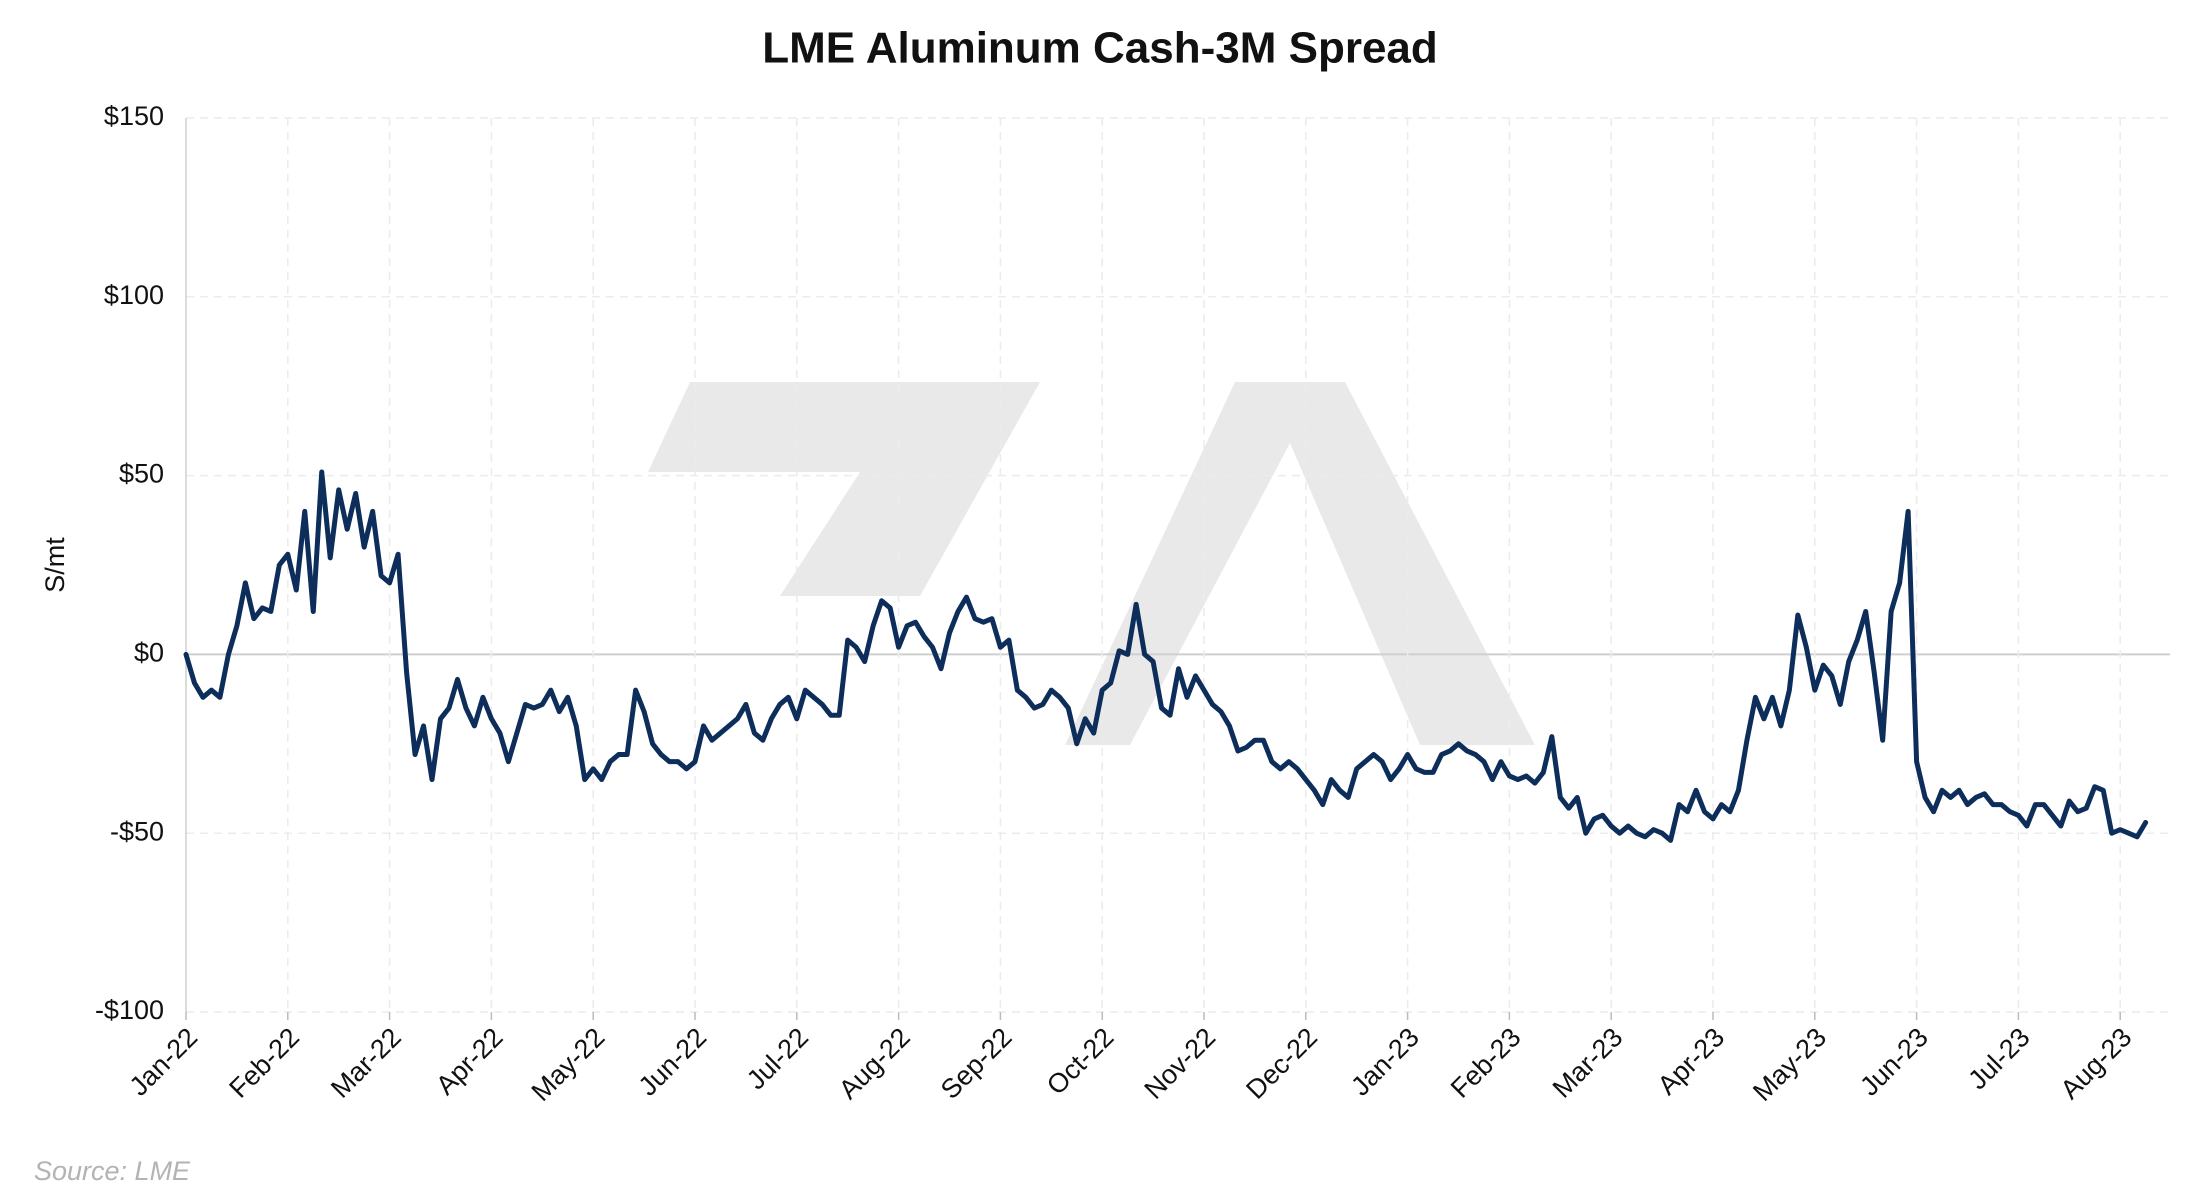  Describe the element at coordinates (141, 474) in the screenshot. I see `y-tick-label: $50` at that location.